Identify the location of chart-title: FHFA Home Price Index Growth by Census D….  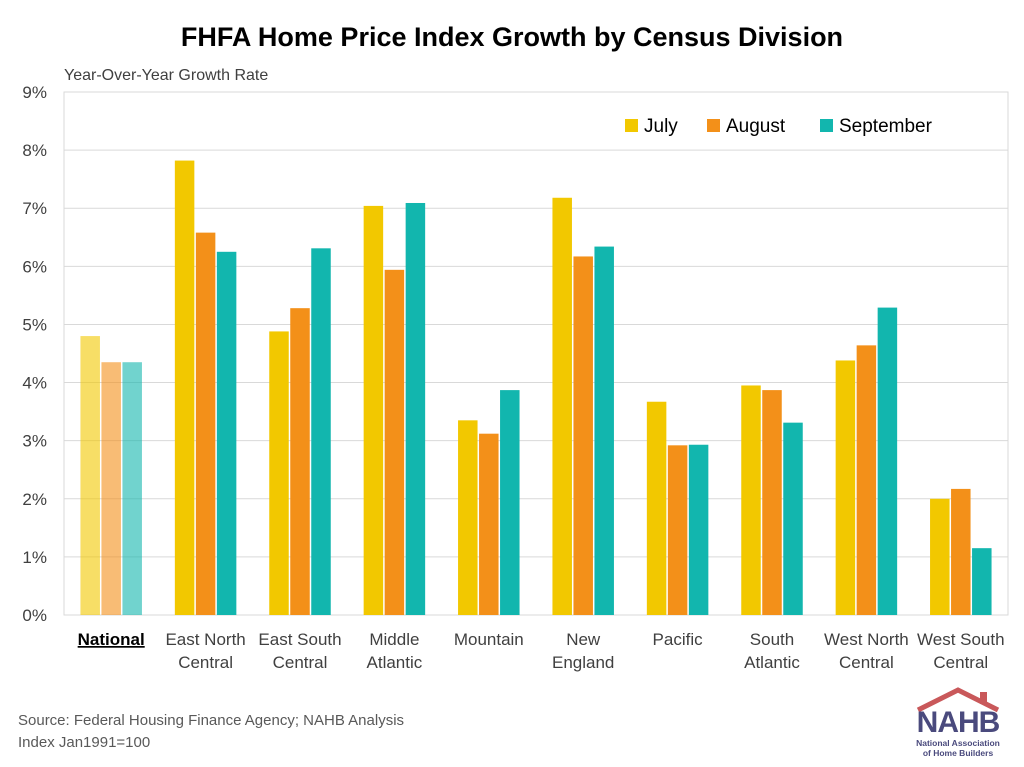
(512, 37).